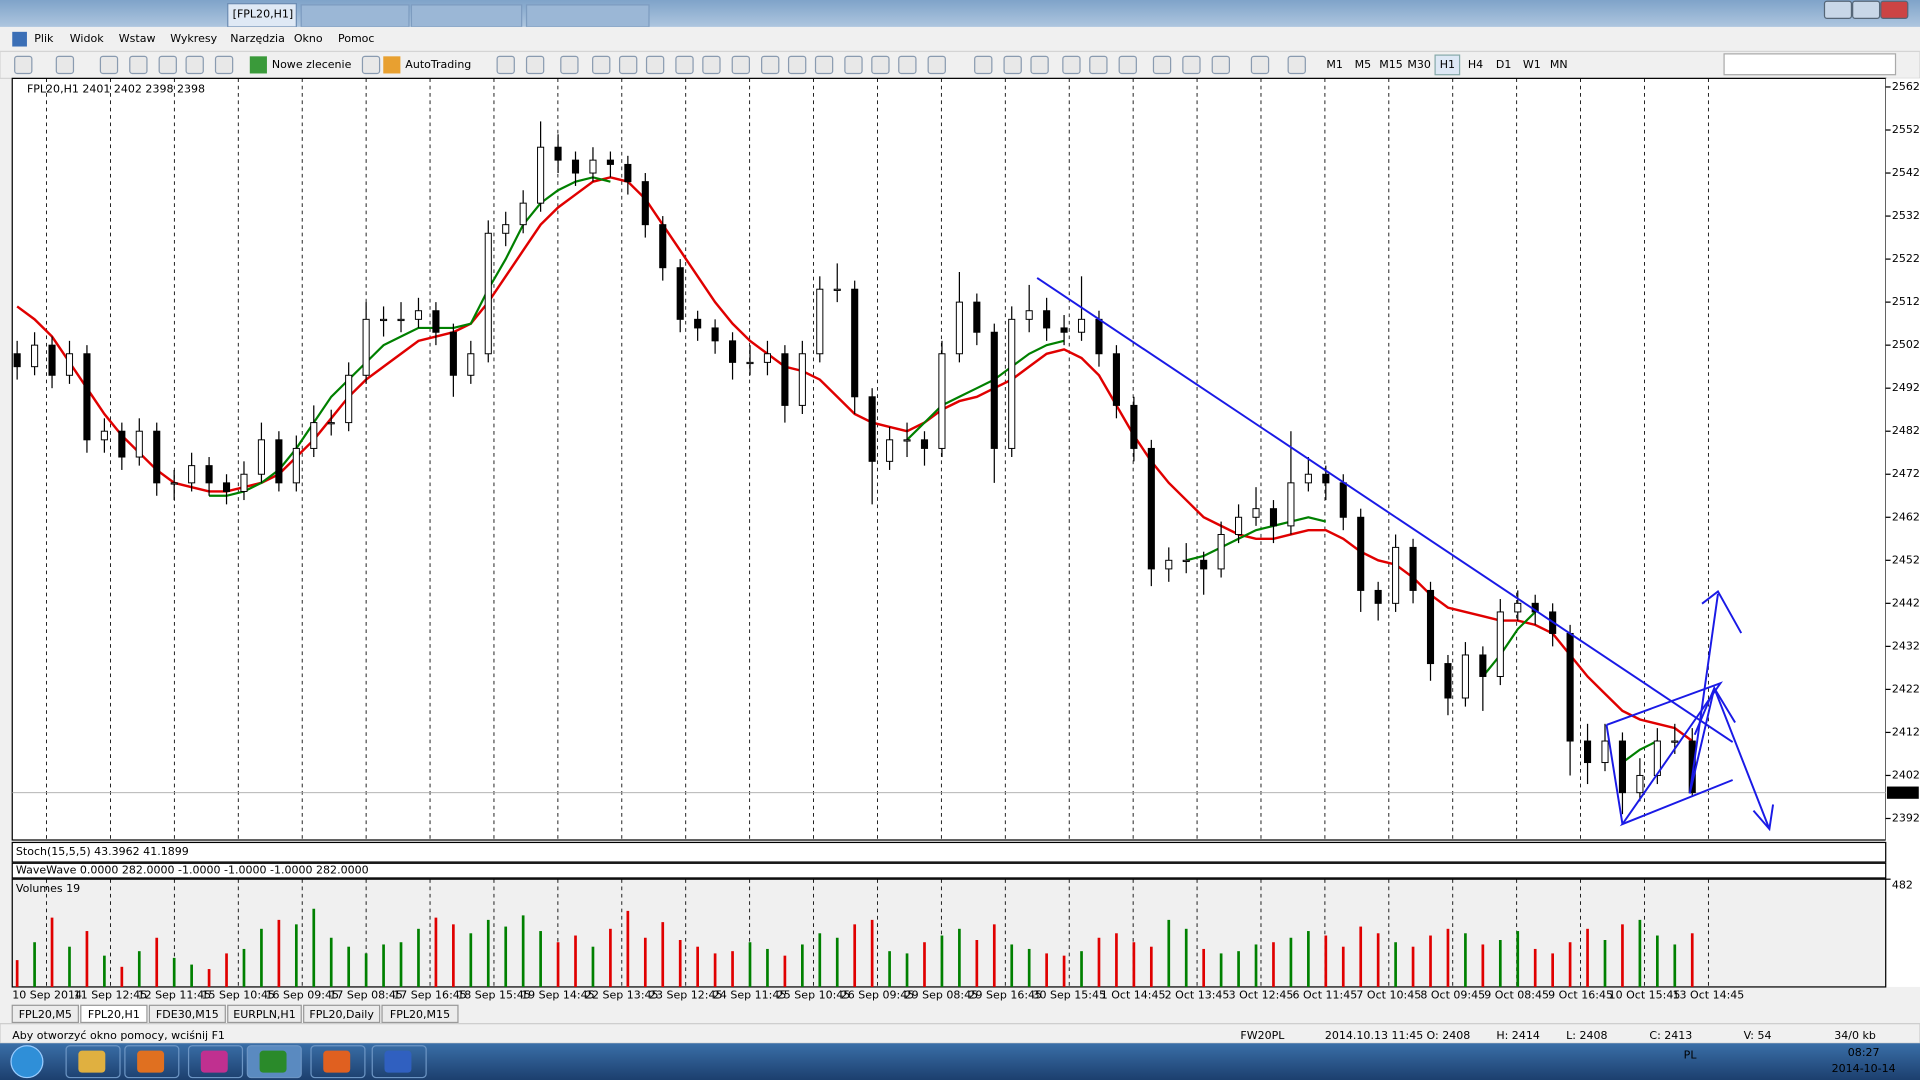 The height and width of the screenshot is (1080, 1920). I want to click on chart-tab-label: FPL20,Daily, so click(341, 1014).